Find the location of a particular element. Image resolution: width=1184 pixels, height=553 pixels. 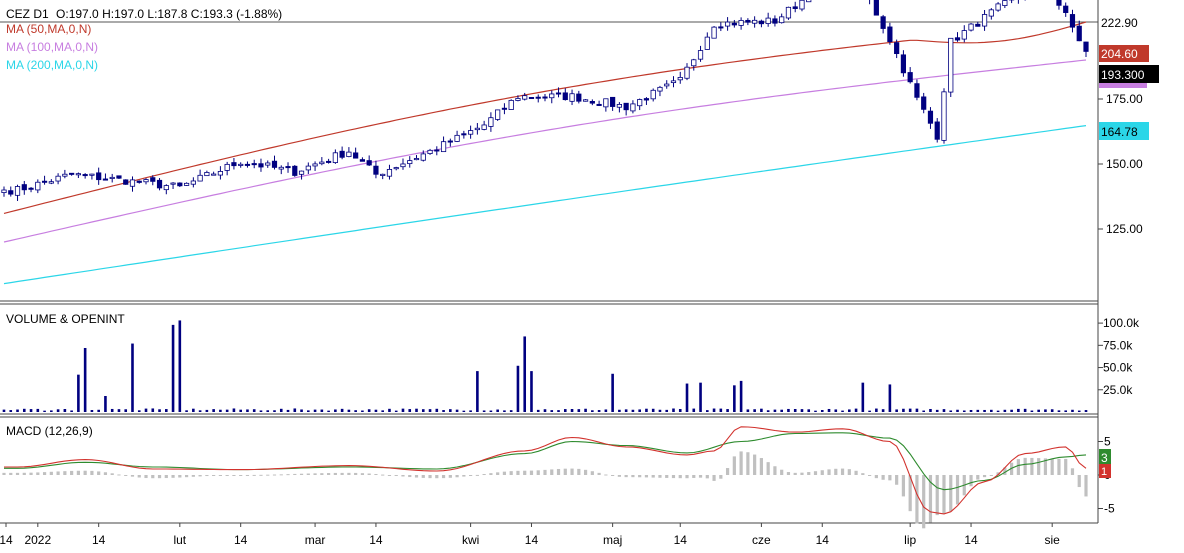

macd-tick-label: 5 is located at coordinates (1107, 442).